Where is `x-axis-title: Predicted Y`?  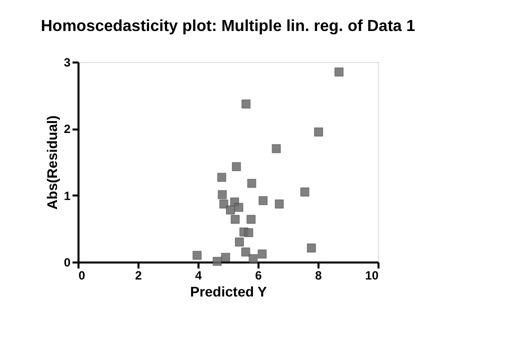
x-axis-title: Predicted Y is located at coordinates (229, 292).